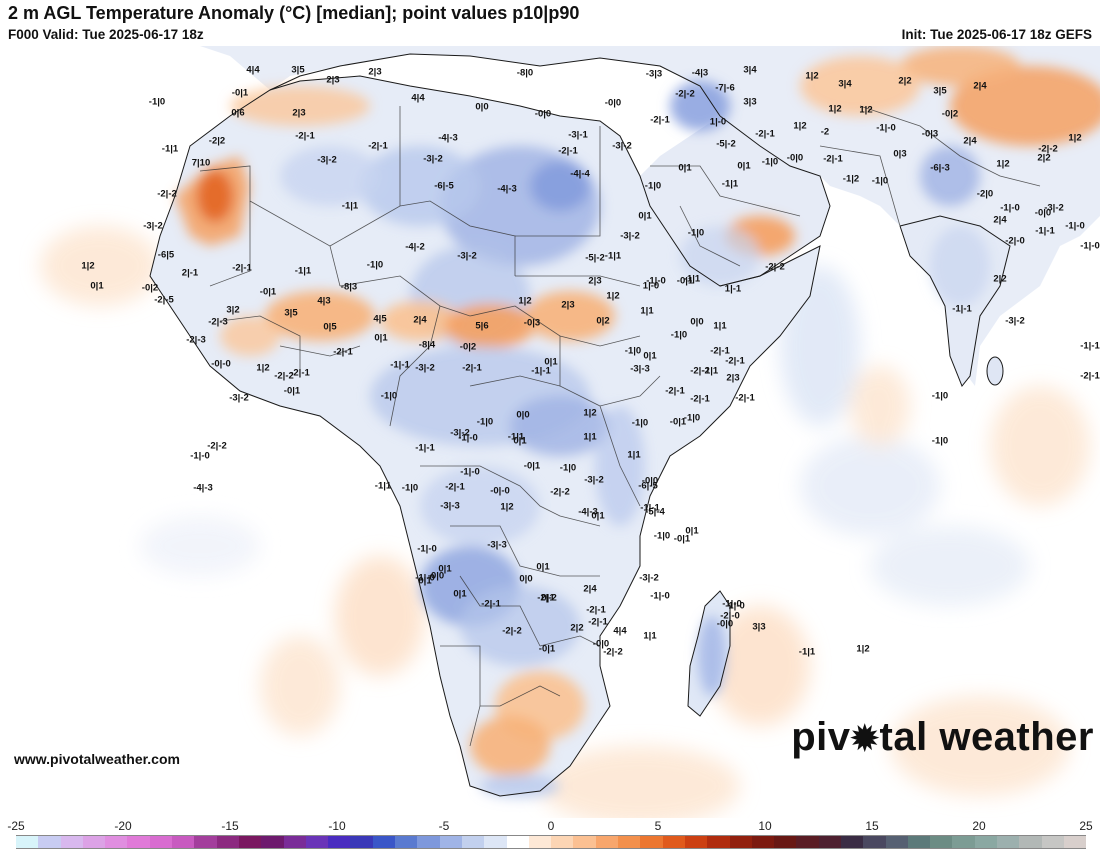 The height and width of the screenshot is (850, 1100). Describe the element at coordinates (230, 826) in the screenshot. I see `colorbar-tick-label: -15` at that location.